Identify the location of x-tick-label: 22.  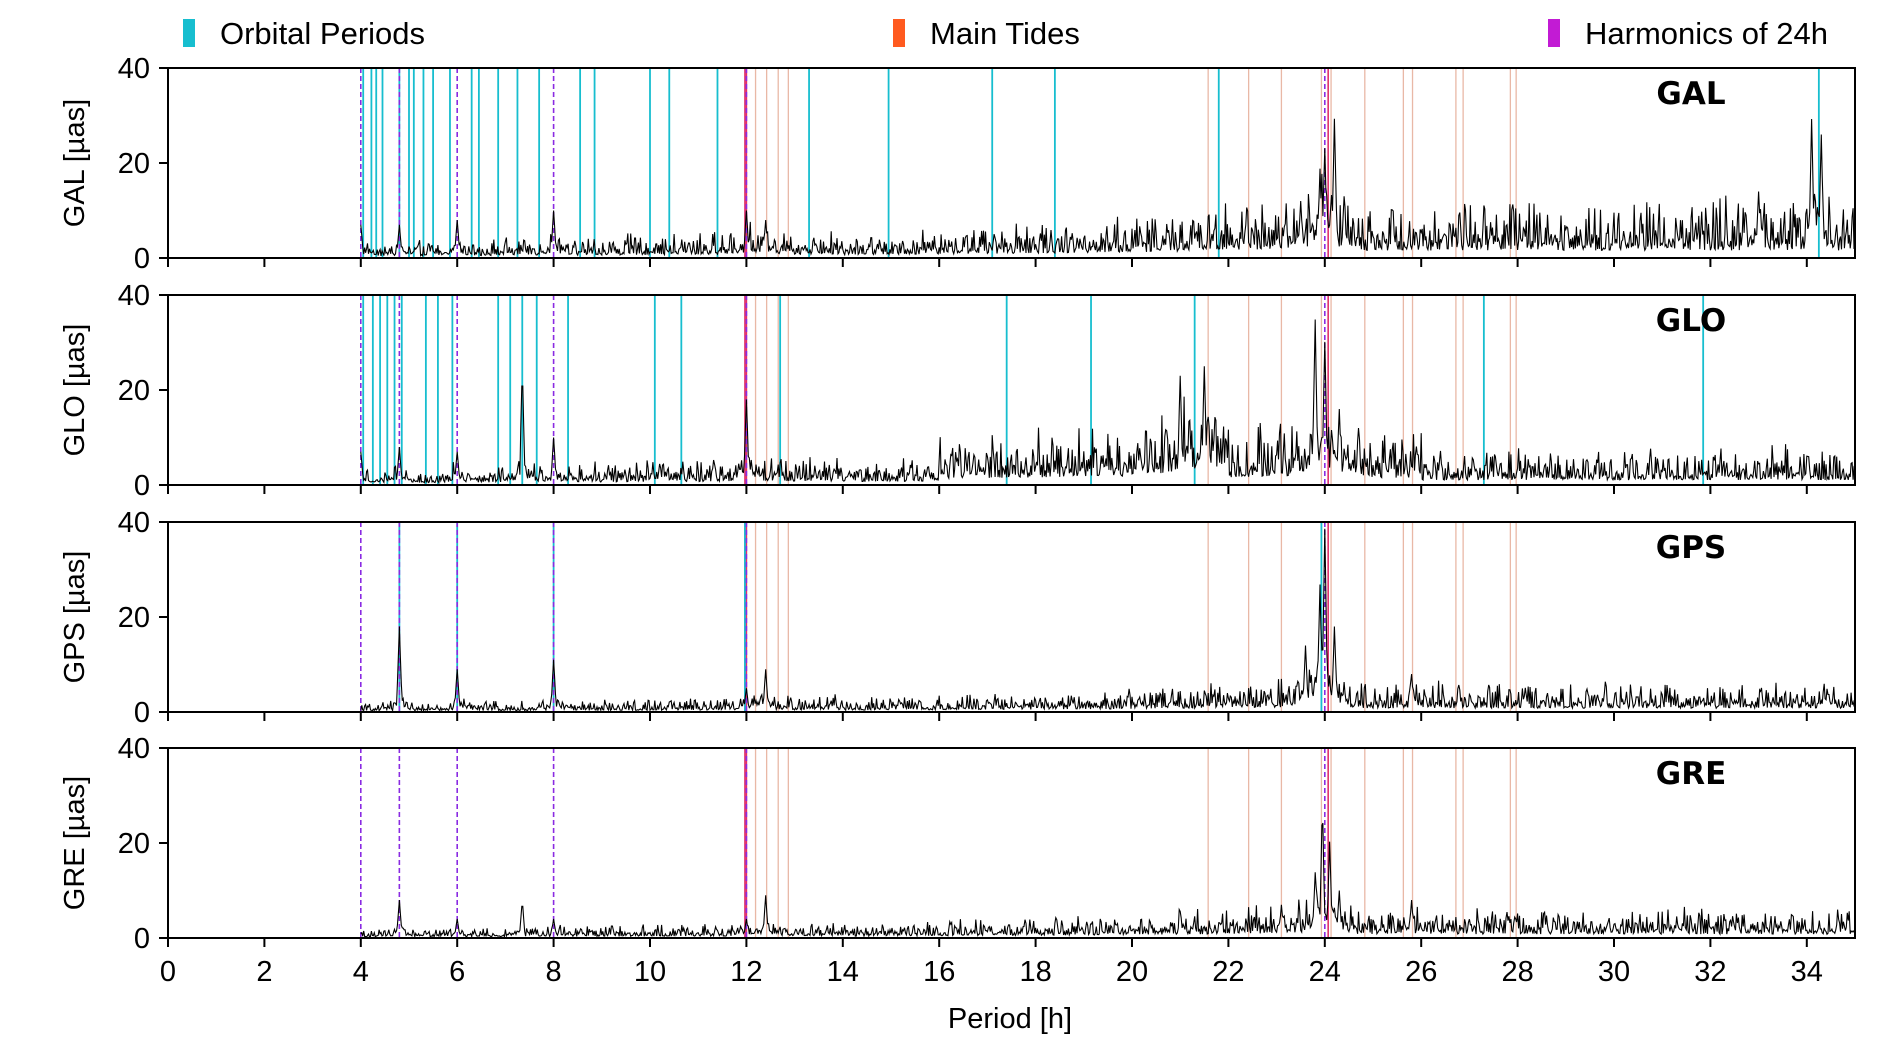
(1228, 972).